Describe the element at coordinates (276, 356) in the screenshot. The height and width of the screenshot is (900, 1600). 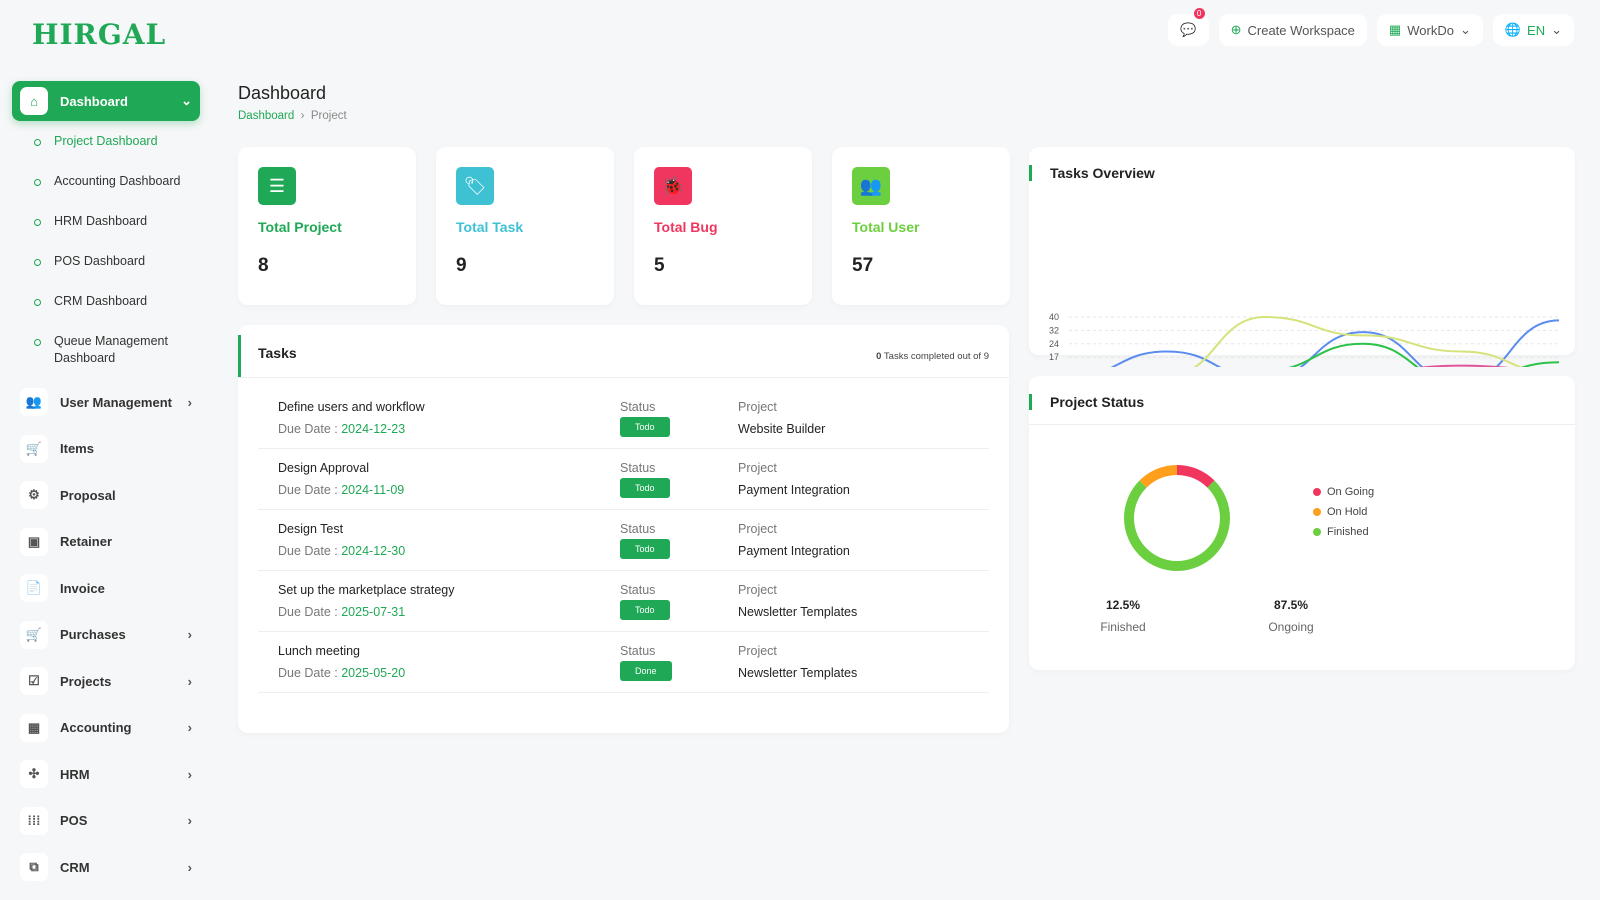
I see `tasks-title: Tasks` at that location.